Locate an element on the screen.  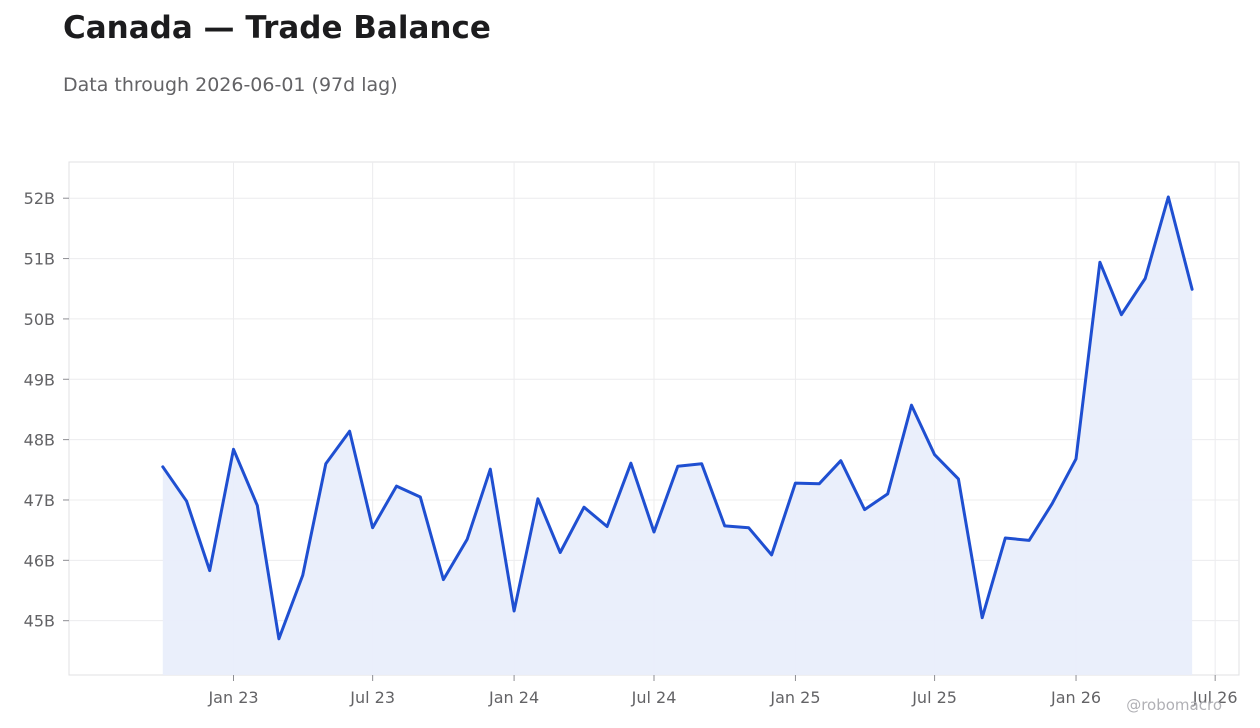
x-tick-label: Jul 24 is located at coordinates (654, 697).